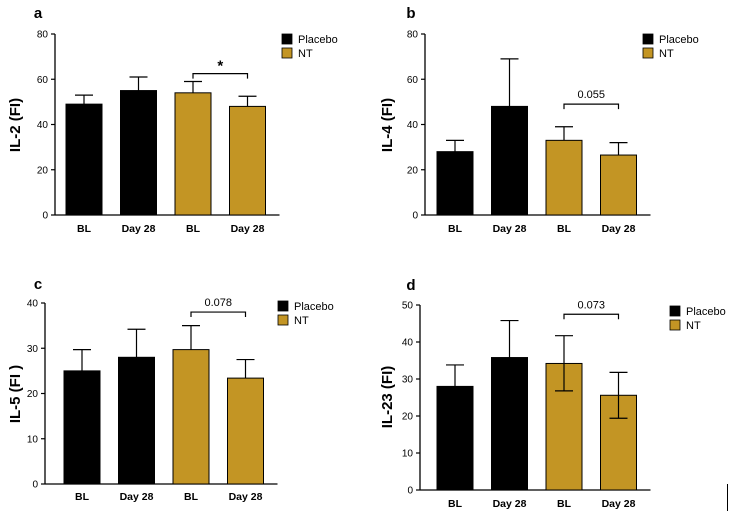 This screenshot has width=730, height=529. I want to click on panel-label: c, so click(38, 284).